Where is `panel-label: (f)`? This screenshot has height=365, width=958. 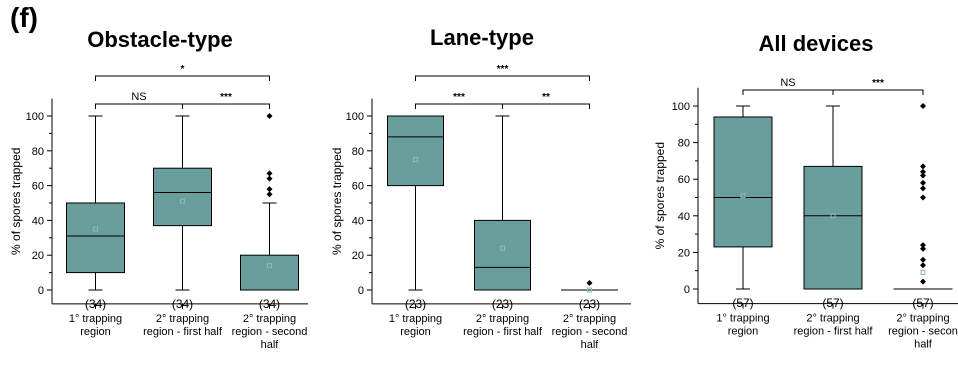
panel-label: (f) is located at coordinates (24, 17).